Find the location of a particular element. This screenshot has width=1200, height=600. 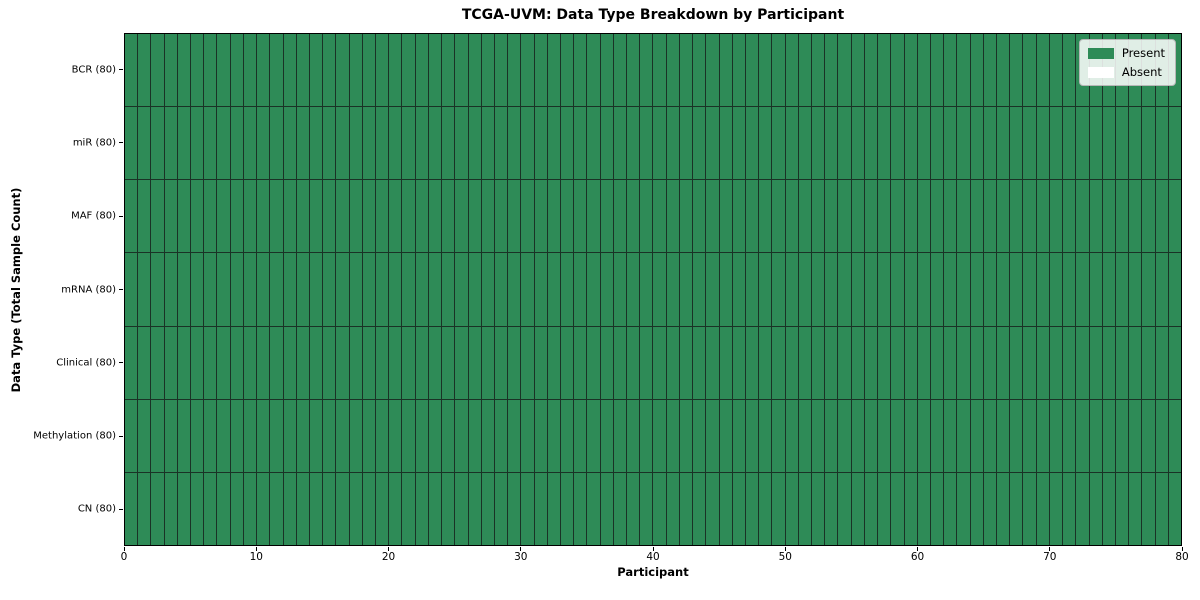

legend-item: Absent is located at coordinates (1126, 72).